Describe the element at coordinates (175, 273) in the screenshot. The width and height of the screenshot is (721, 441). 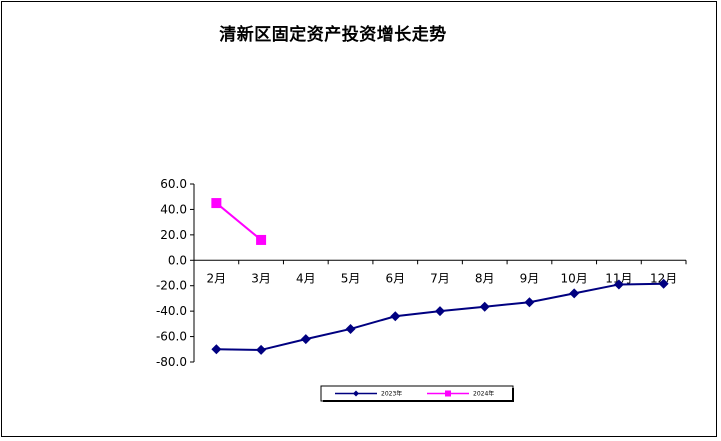
I see `y-axis: 60.0 40.0 20.0 0.0 -20.0 -40.0 -60.0 -80.0` at that location.